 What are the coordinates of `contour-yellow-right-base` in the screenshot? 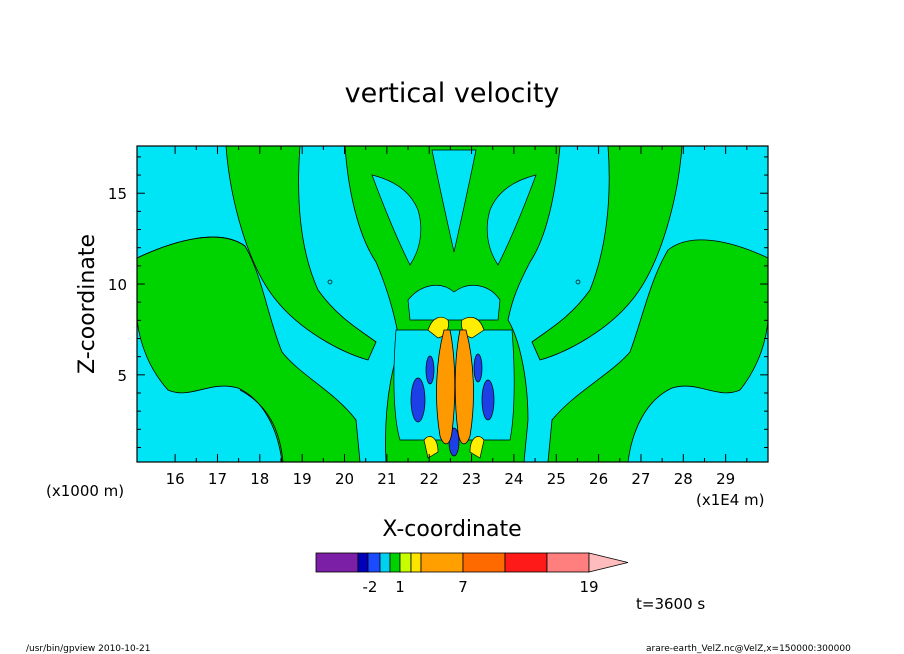 It's located at (477, 447).